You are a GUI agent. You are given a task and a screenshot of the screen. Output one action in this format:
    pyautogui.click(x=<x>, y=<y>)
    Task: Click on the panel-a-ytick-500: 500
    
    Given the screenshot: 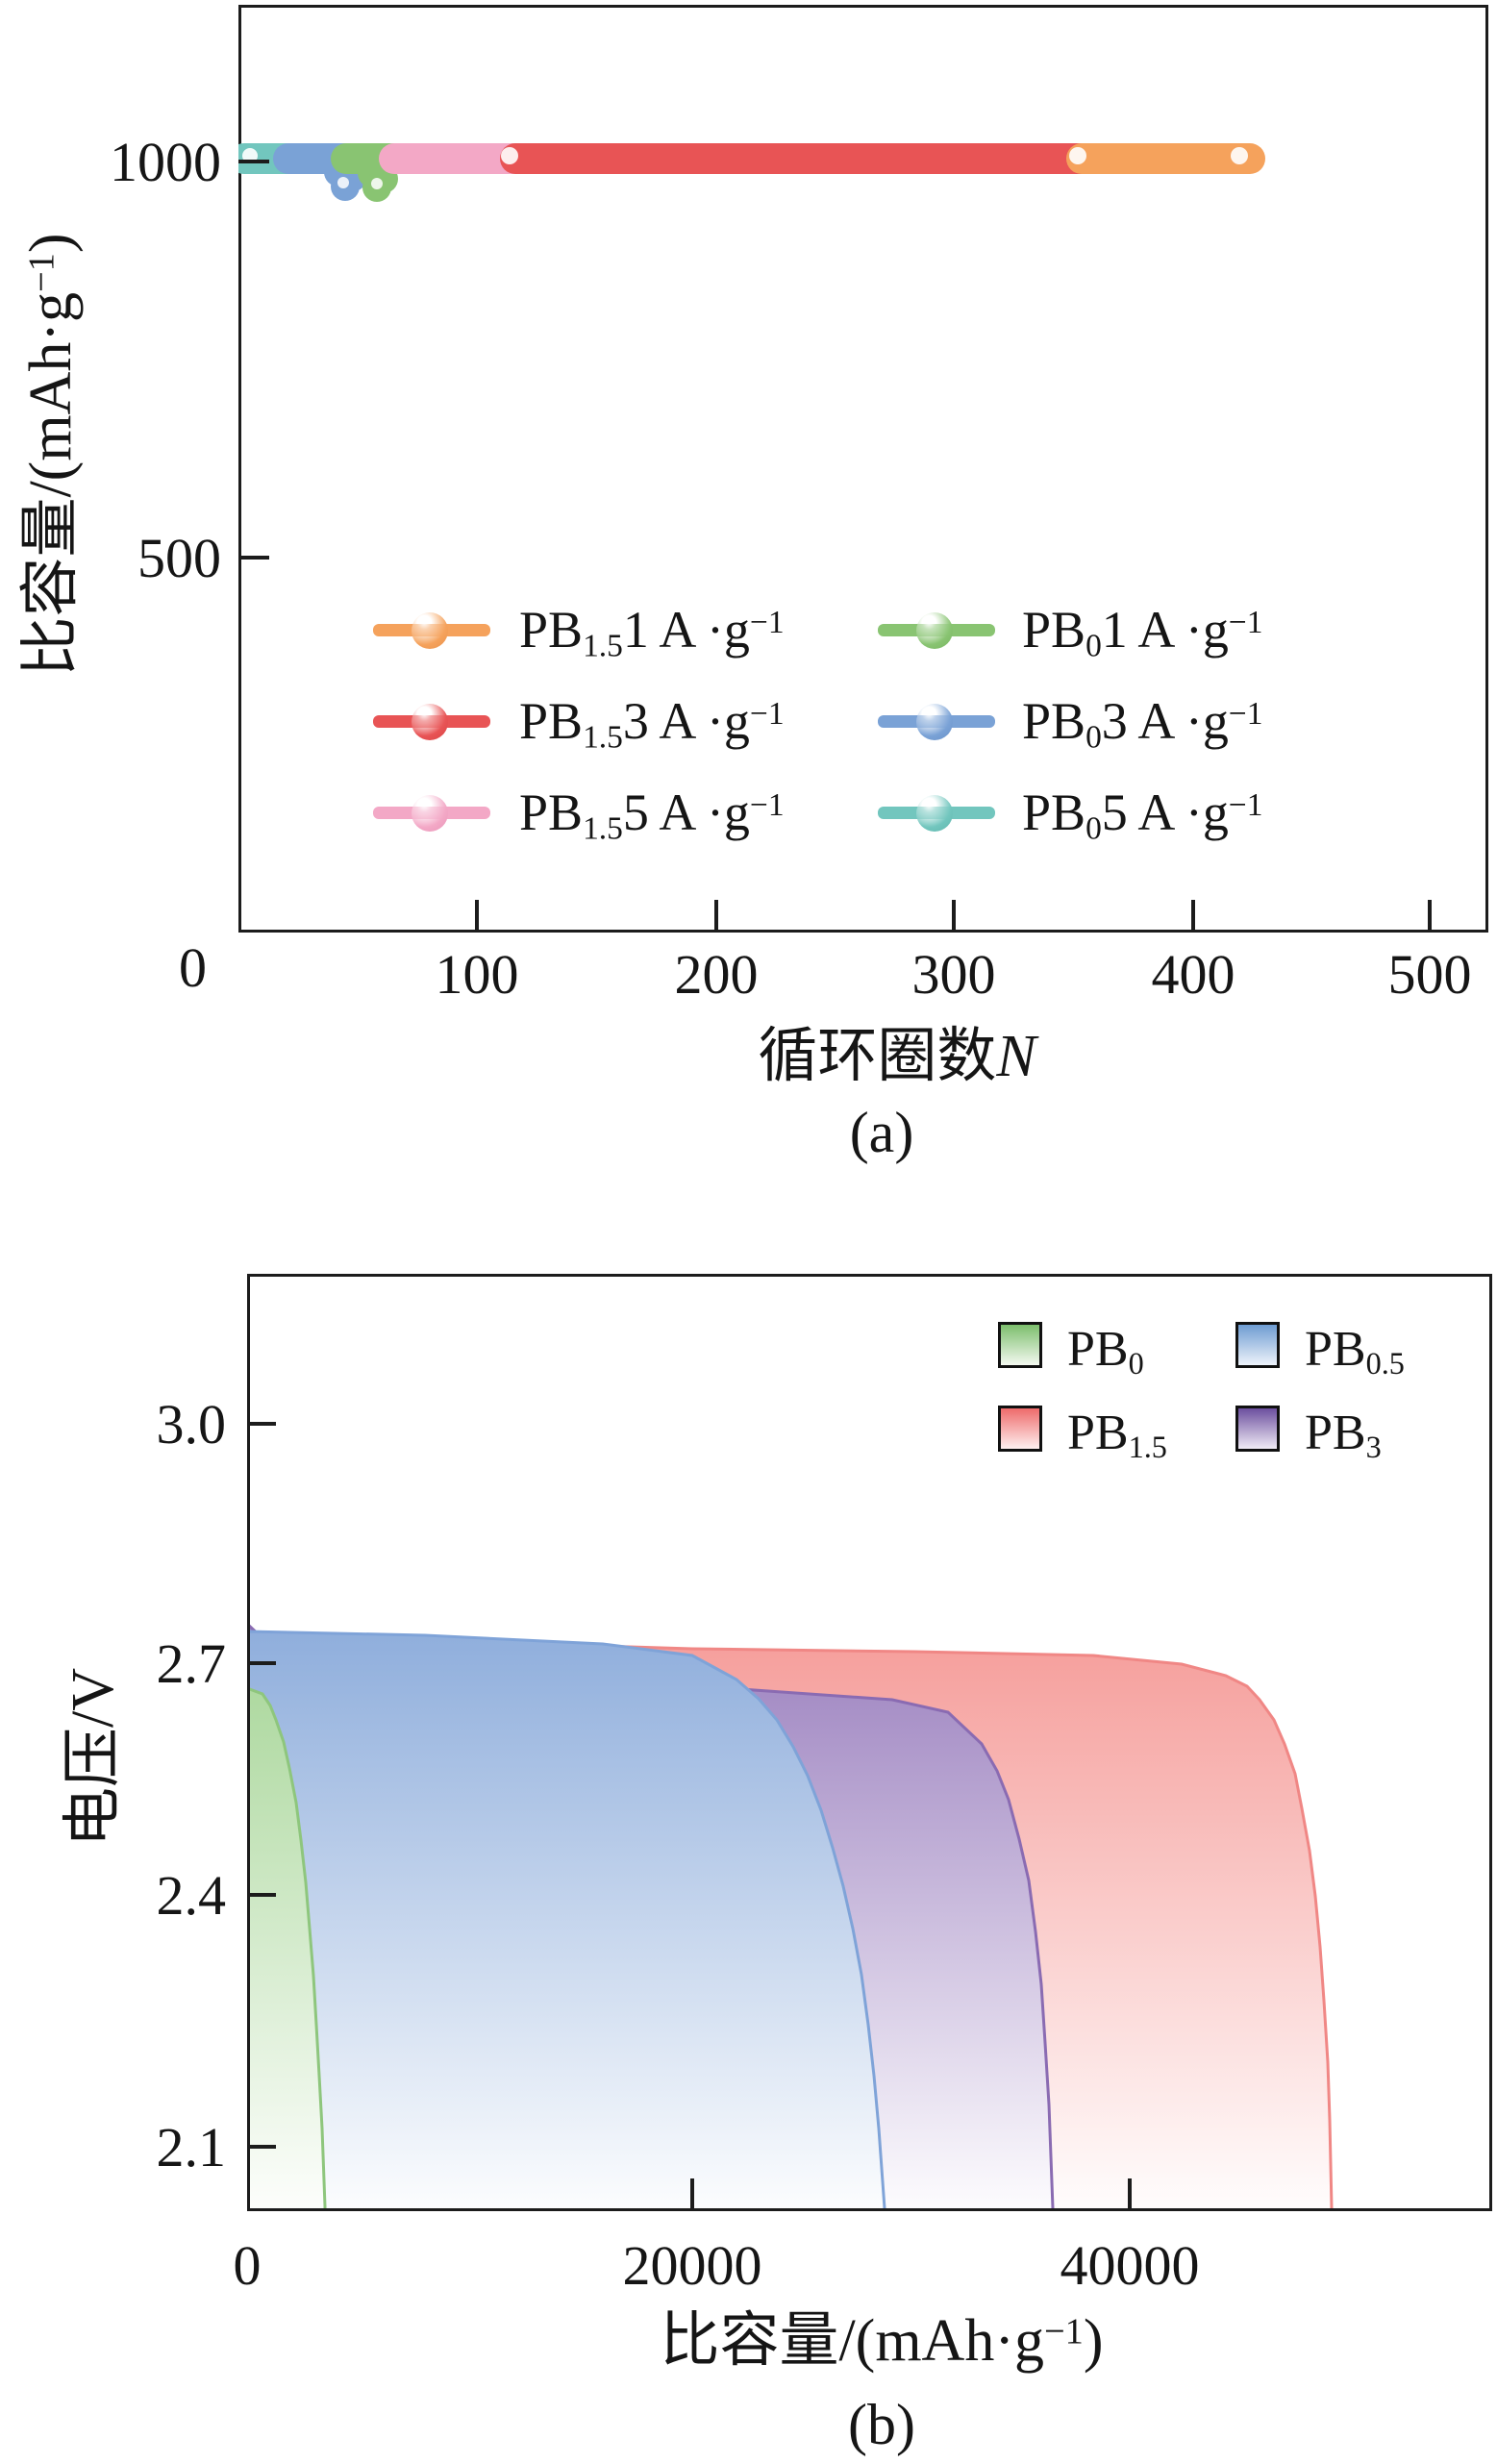 What is the action you would take?
    pyautogui.click(x=179, y=558)
    